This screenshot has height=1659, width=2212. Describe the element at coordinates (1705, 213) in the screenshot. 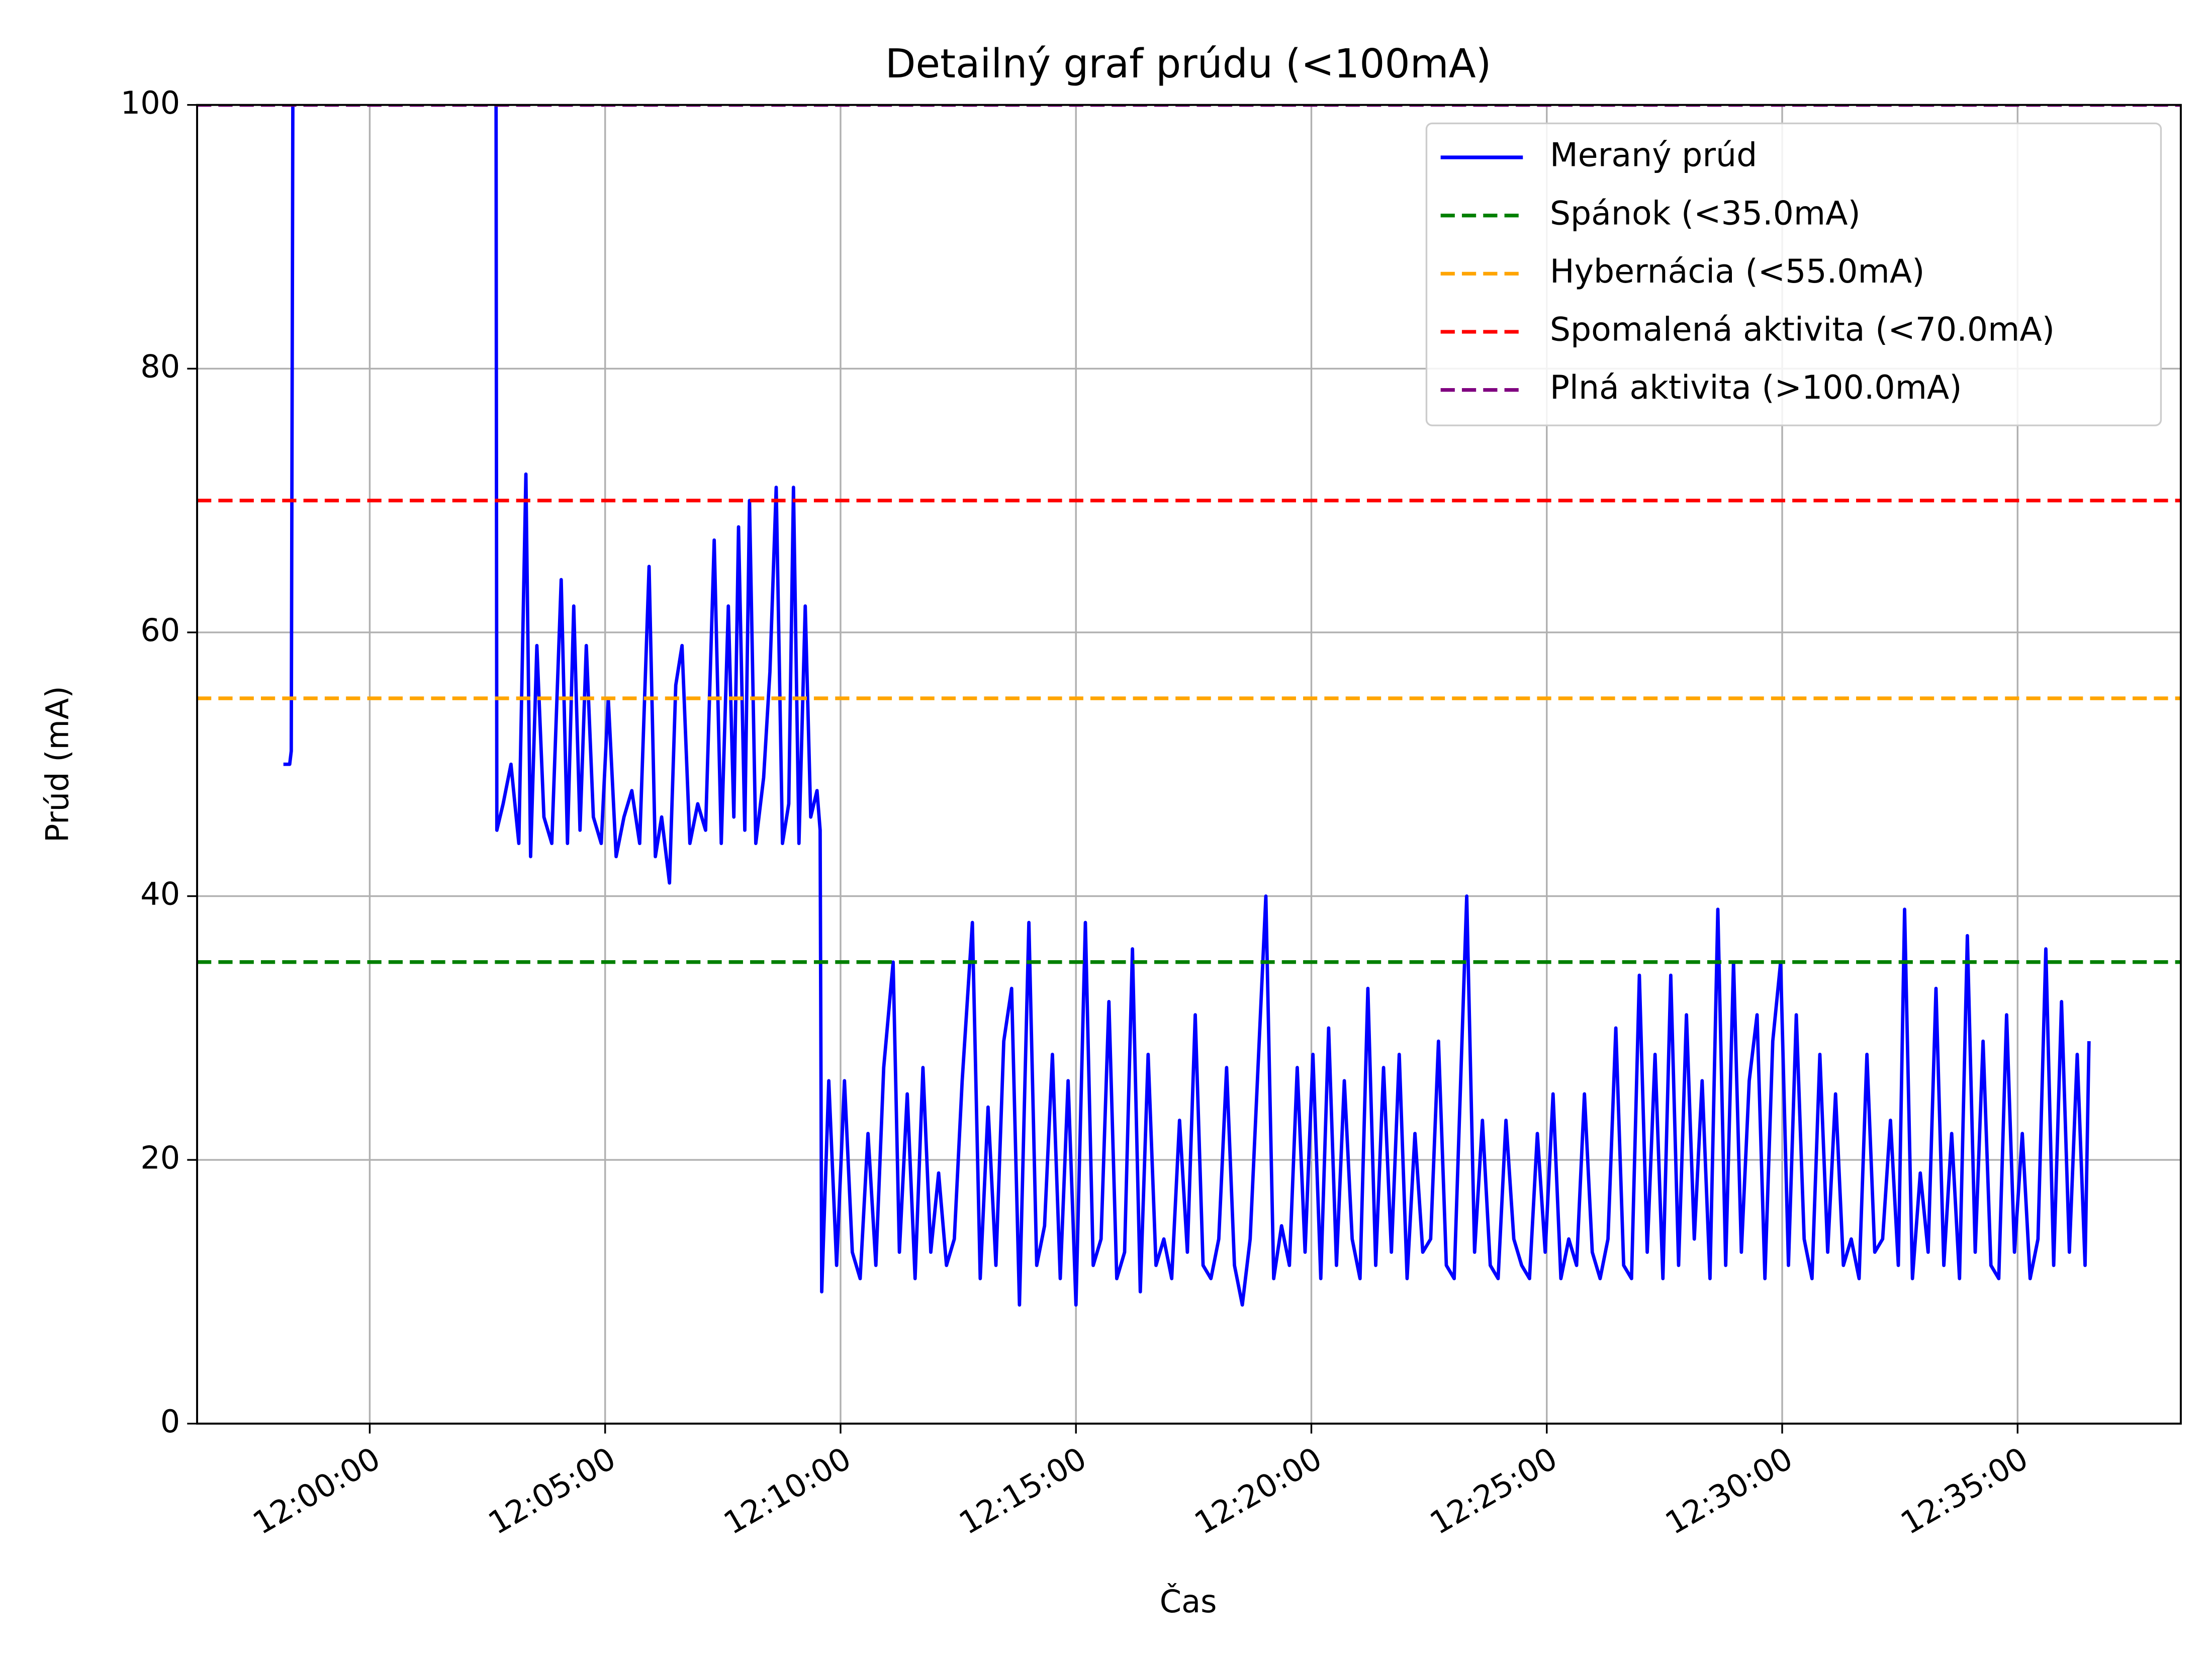

I see `legend-label: Spánok (<35.0mA)` at that location.